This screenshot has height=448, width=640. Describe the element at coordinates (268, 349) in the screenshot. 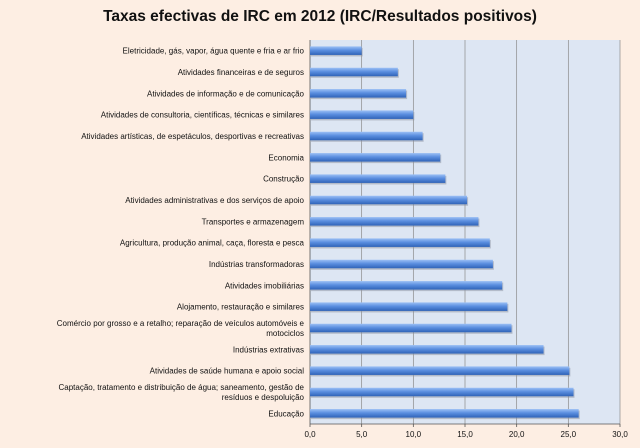

I see `category-label: Indústrias extrativas` at that location.